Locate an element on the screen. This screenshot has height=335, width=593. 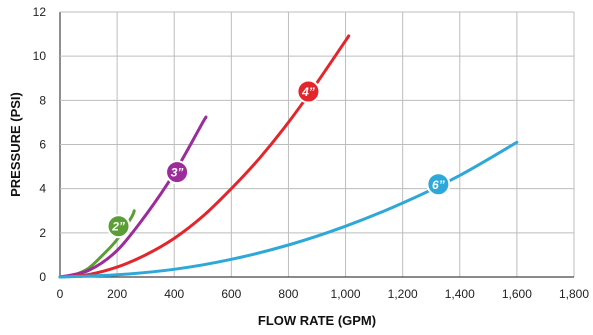
y-tick-label: 2 is located at coordinates (42, 233).